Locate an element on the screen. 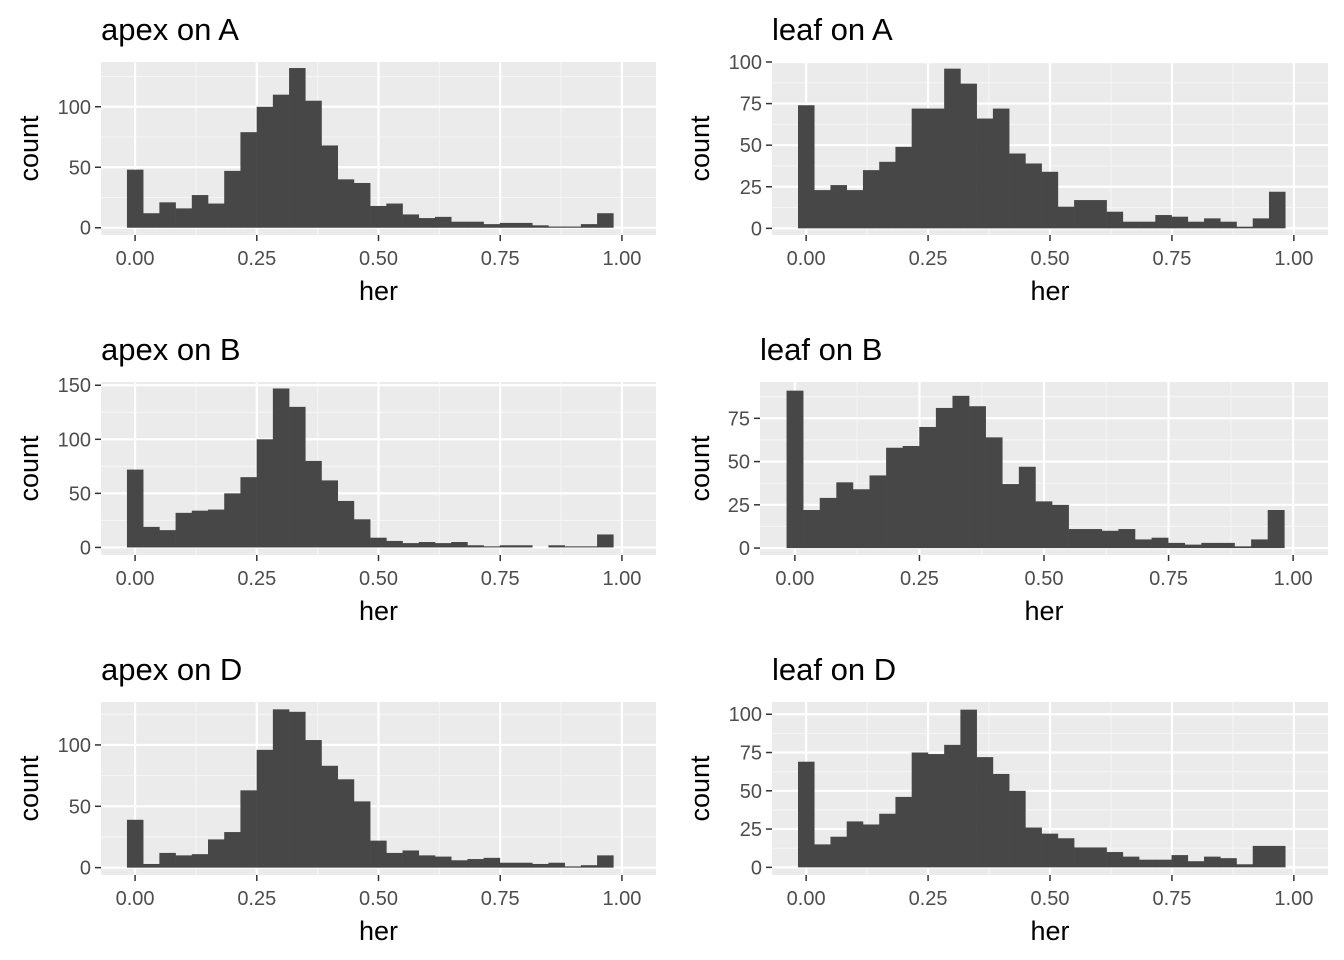  y-tick-label: 50 is located at coordinates (80, 494).